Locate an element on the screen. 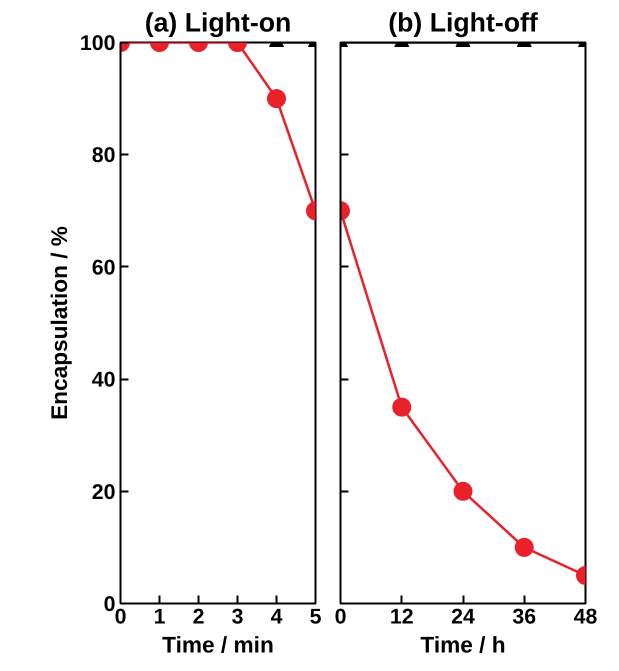 Image resolution: width=619 pixels, height=671 pixels. chart-title: (a) Light-on is located at coordinates (218, 23).